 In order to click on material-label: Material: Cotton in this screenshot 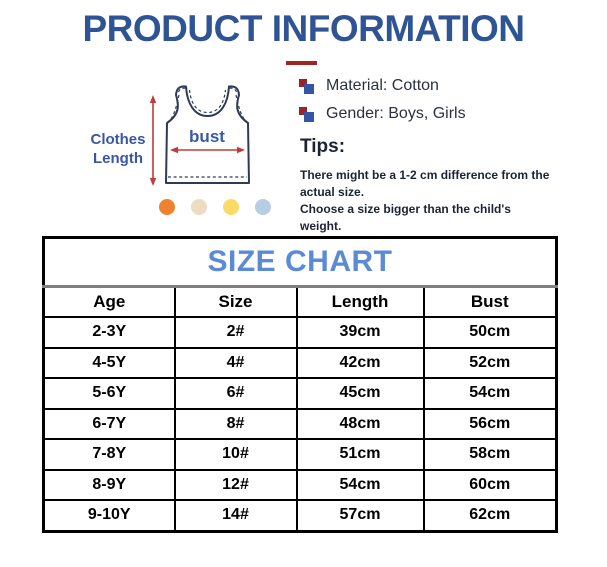, I will do `click(382, 85)`.